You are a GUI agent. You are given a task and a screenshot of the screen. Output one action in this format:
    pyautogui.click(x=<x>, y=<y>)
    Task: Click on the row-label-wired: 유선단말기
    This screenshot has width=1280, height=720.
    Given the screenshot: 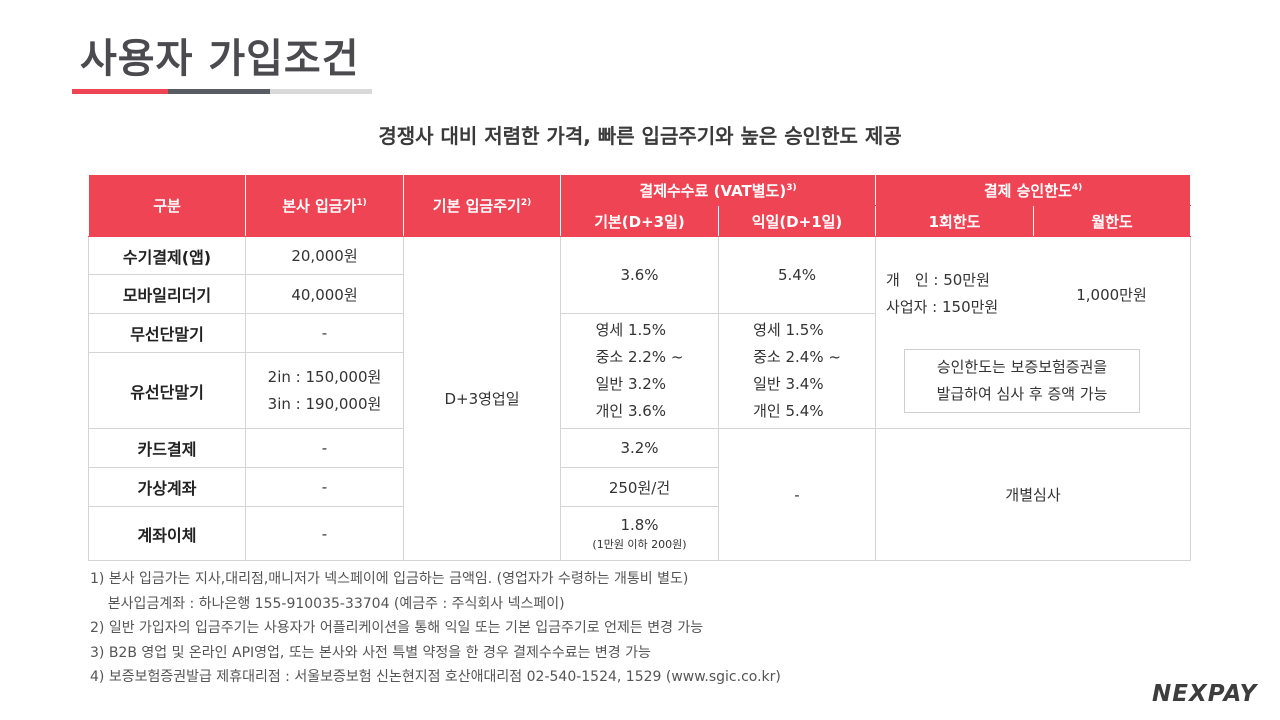 What is the action you would take?
    pyautogui.click(x=167, y=390)
    